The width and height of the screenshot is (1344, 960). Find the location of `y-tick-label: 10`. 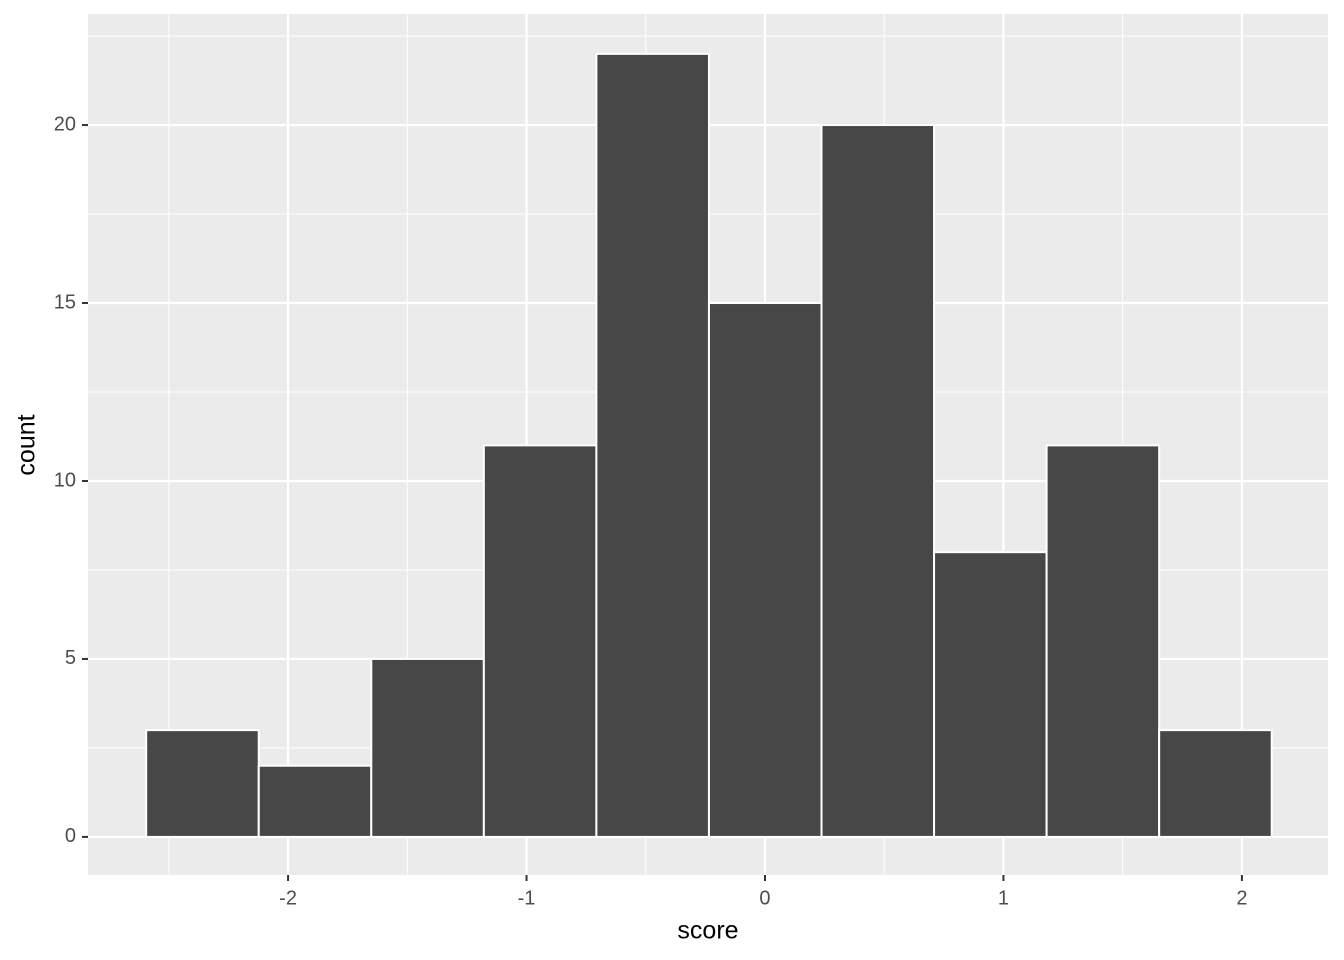

y-tick-label: 10 is located at coordinates (65, 480).